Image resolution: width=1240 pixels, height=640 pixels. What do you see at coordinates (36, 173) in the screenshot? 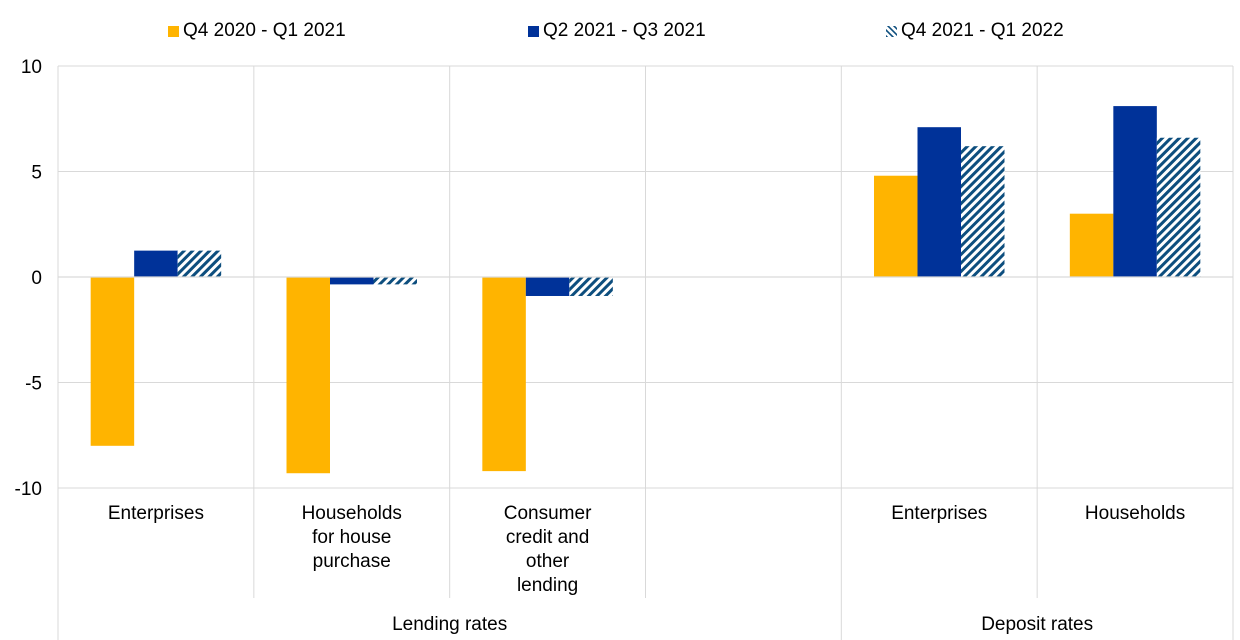
I see `y-tick-label: 5` at bounding box center [36, 173].